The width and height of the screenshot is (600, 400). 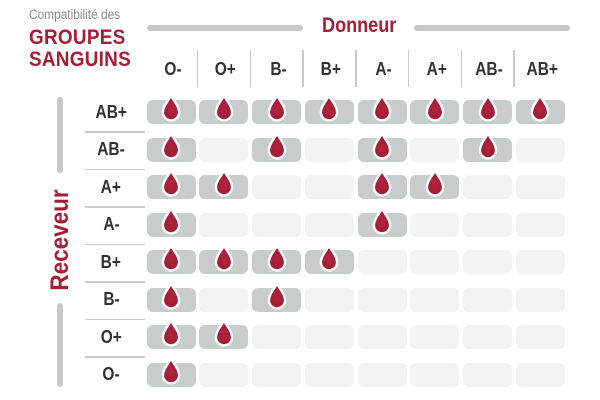 I want to click on cell-A+-from-AB+-incompatible, so click(x=540, y=187).